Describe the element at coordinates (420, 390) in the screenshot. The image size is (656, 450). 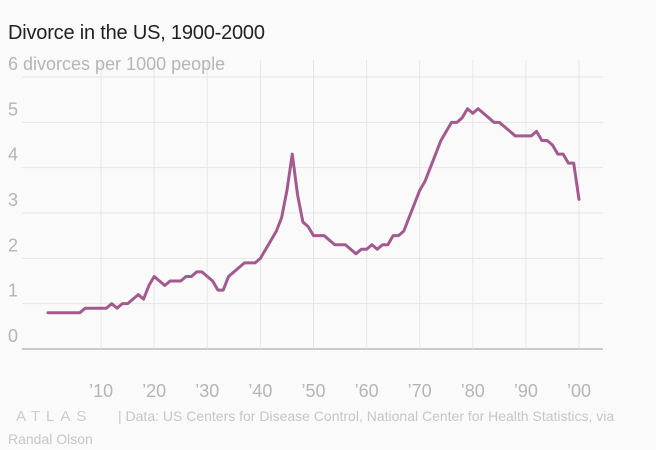
I see `x-tick-label-1970: ’70` at that location.